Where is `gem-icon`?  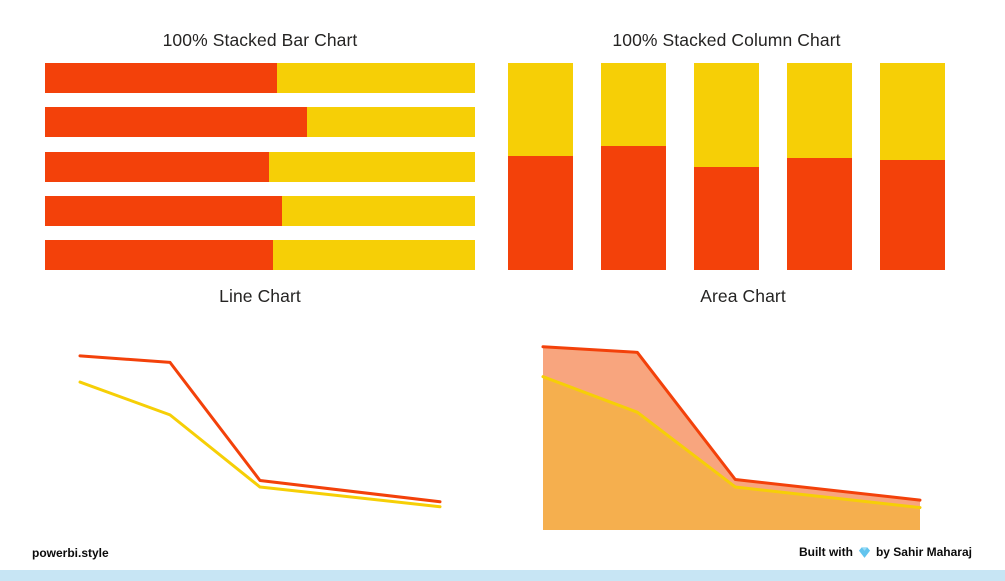 gem-icon is located at coordinates (864, 552).